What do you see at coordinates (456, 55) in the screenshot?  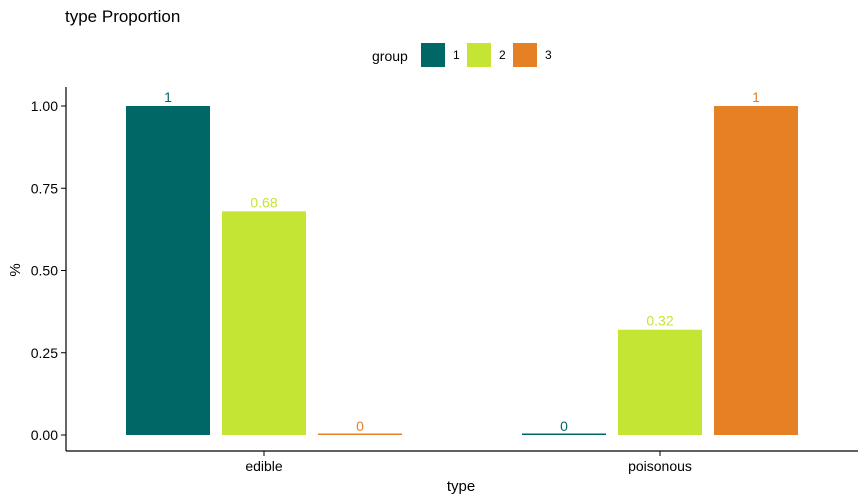 I see `legend-label-1: 1` at bounding box center [456, 55].